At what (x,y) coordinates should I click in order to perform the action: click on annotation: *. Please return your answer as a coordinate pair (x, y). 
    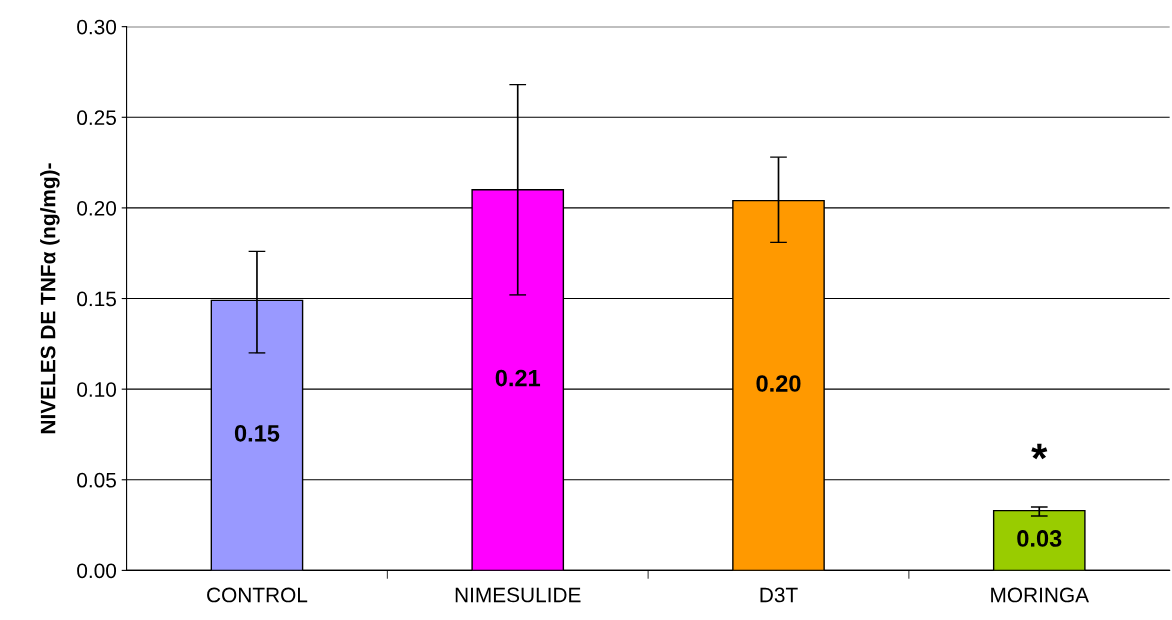
    Looking at the image, I should click on (1039, 451).